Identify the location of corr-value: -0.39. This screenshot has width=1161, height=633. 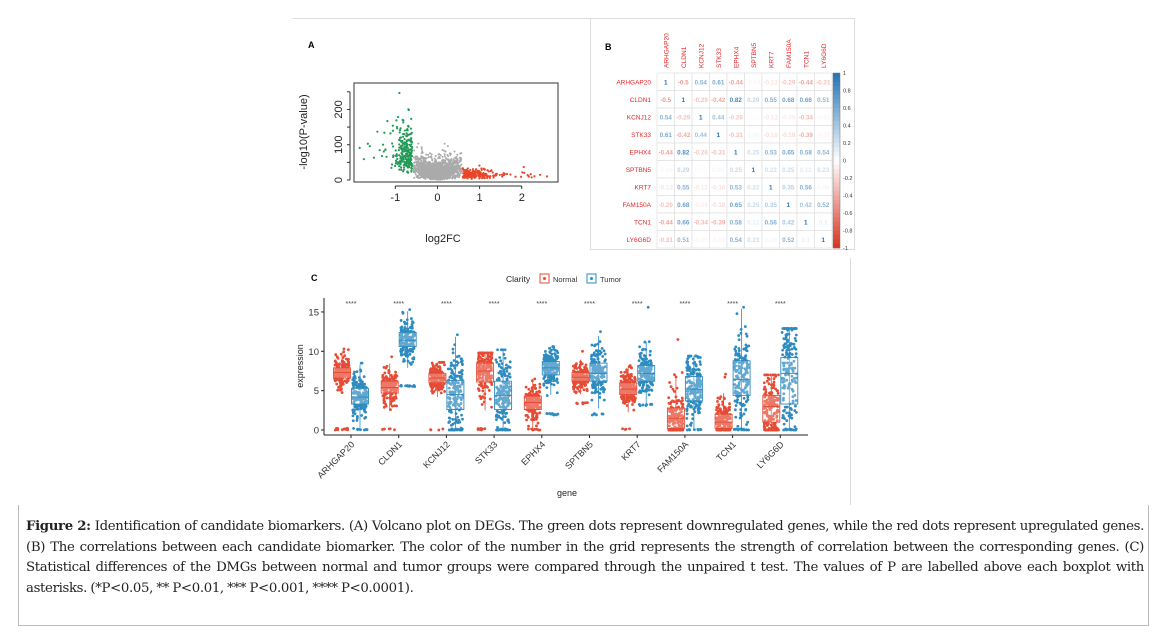
(718, 222).